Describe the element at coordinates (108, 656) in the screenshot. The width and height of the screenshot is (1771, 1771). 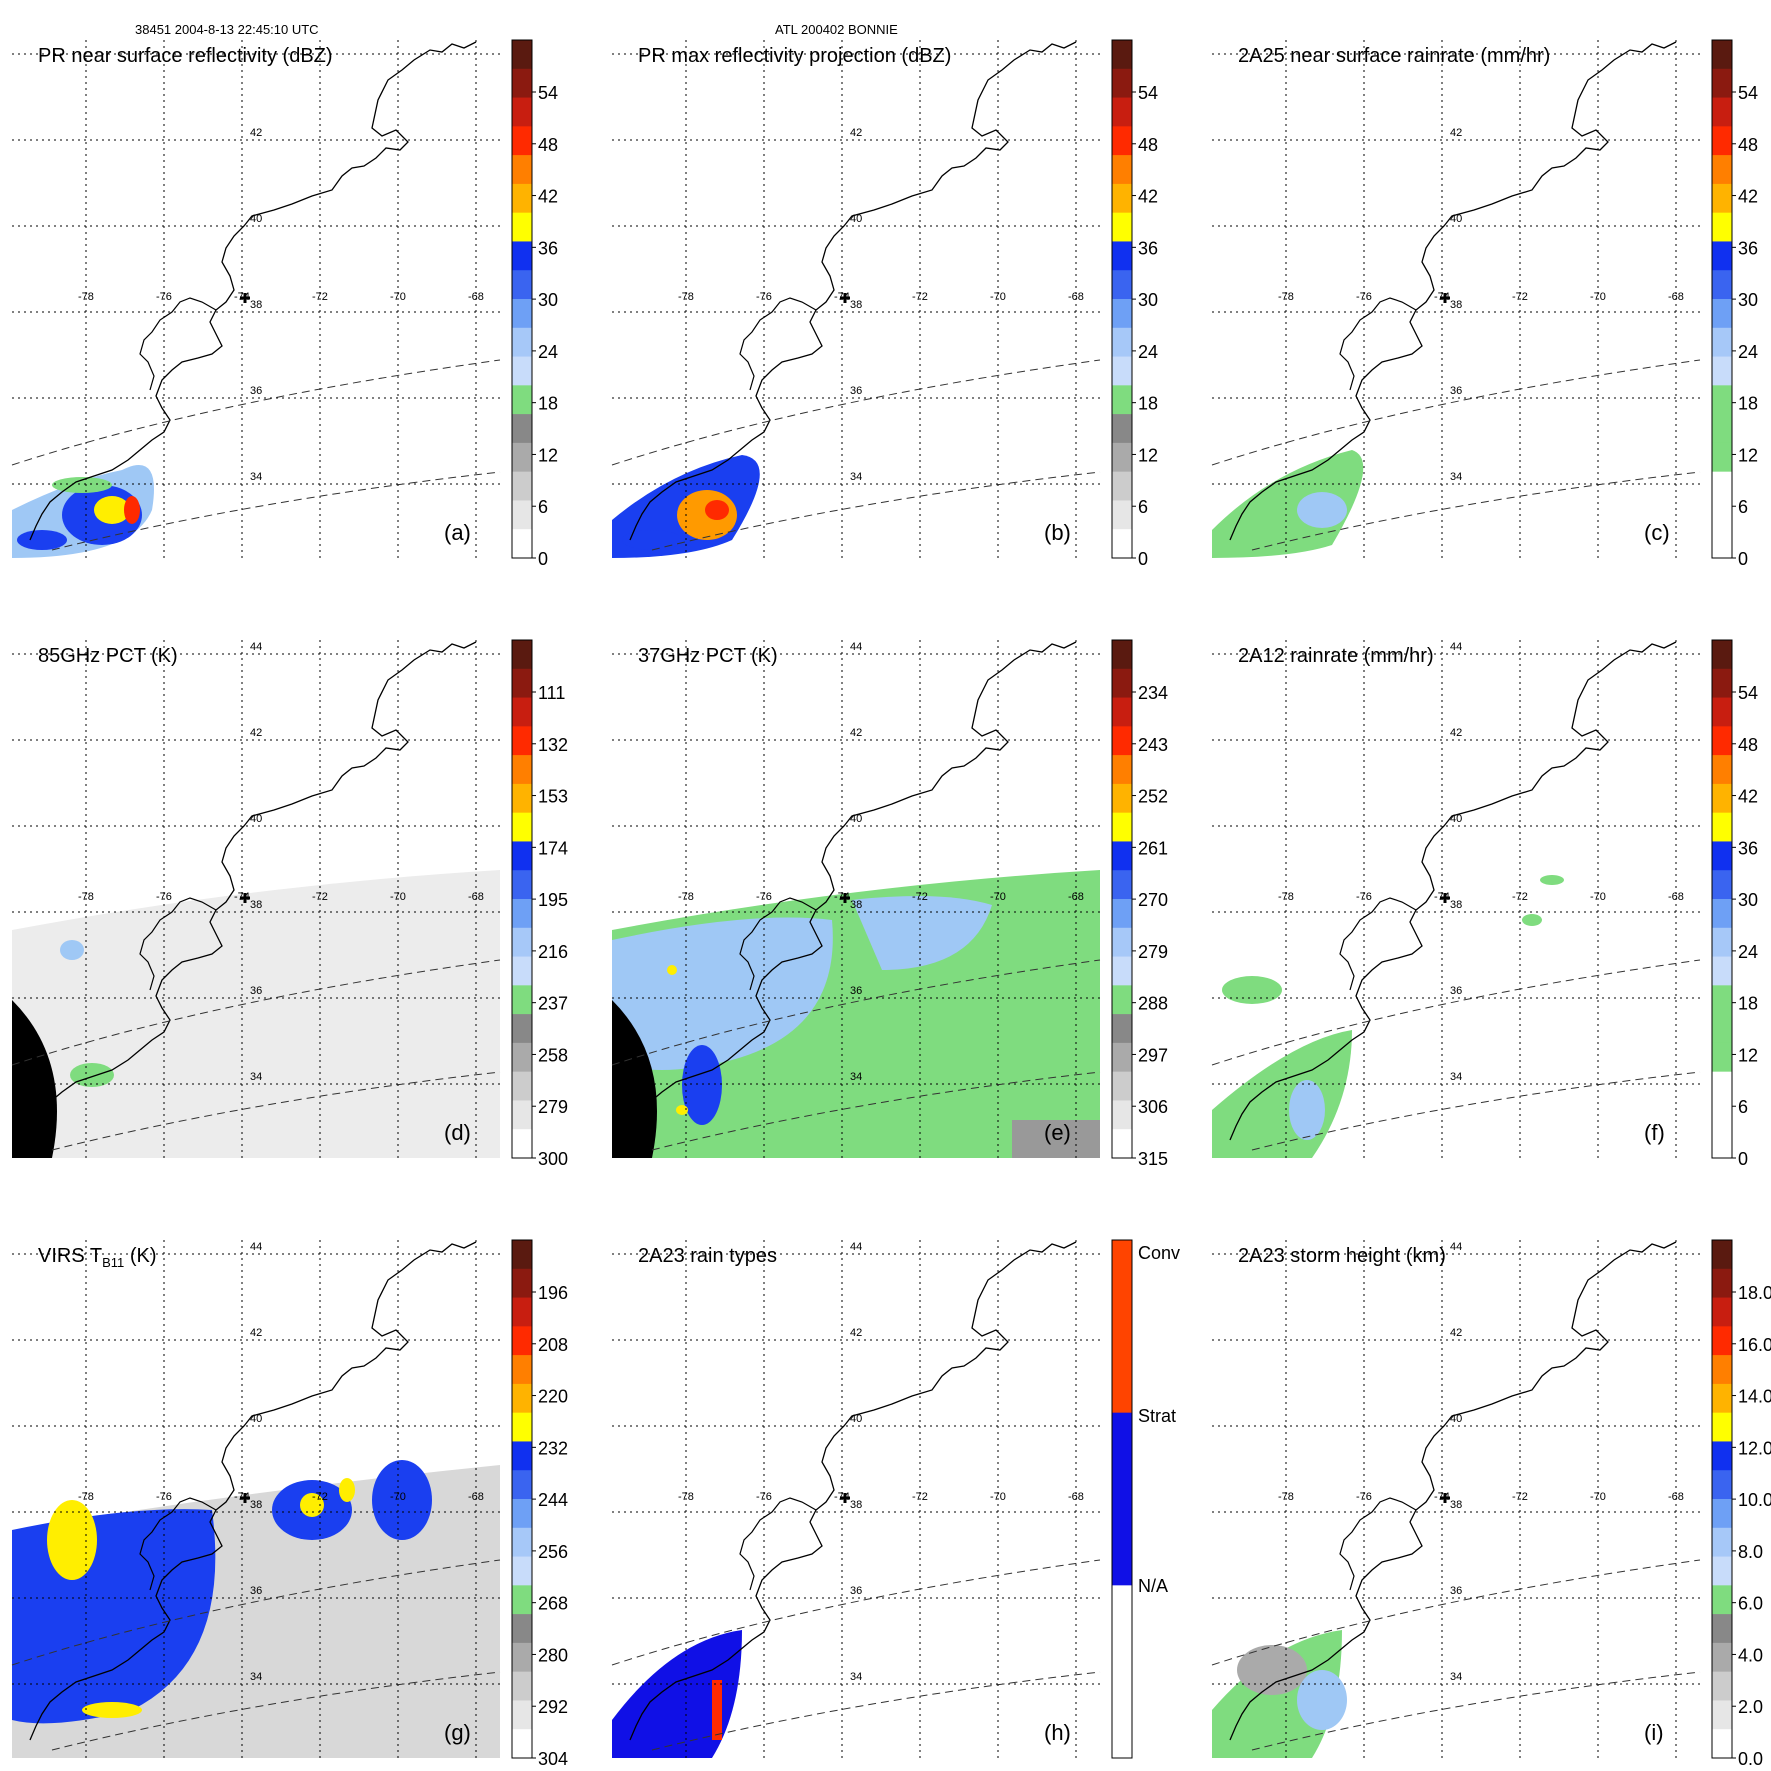
I see `panel-title: 85GHz PCT (K)` at that location.